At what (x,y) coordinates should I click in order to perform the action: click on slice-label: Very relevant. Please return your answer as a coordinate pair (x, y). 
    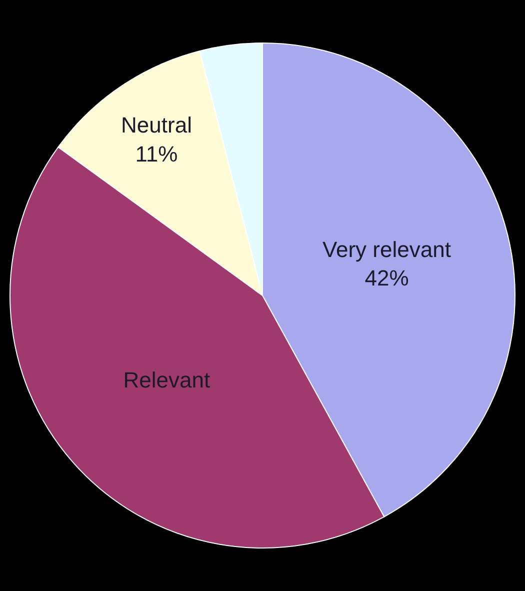
    Looking at the image, I should click on (386, 249).